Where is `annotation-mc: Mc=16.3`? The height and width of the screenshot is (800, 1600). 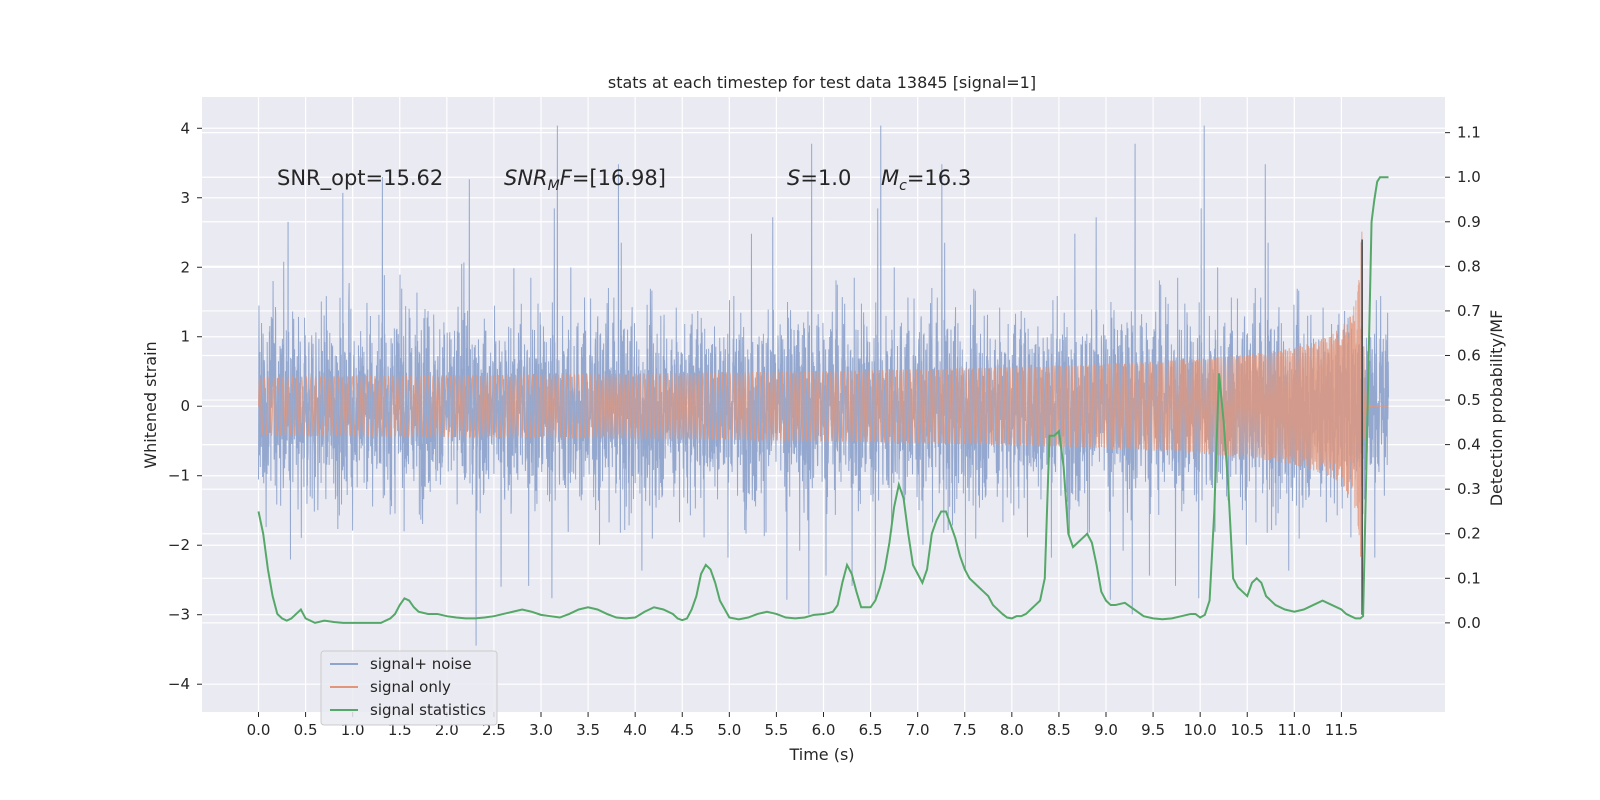 annotation-mc: Mc=16.3 is located at coordinates (926, 180).